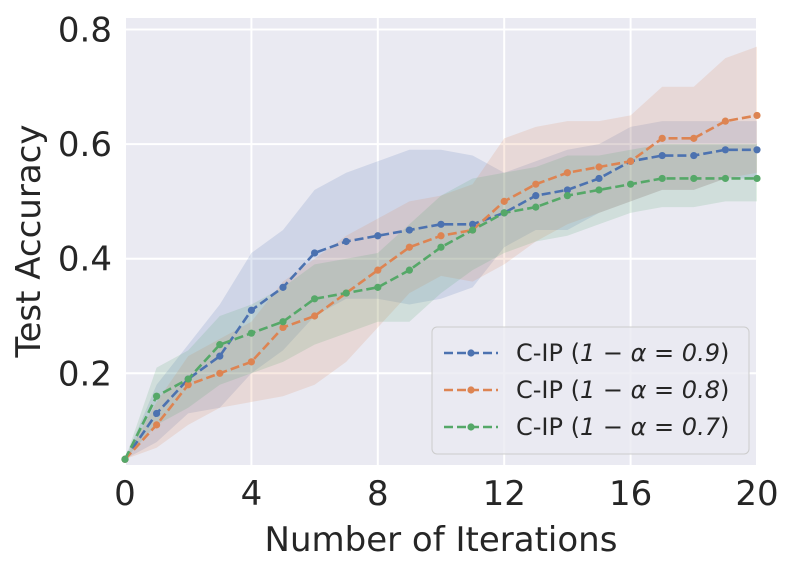  I want to click on y-tick-label: 0.2, so click(85, 374).